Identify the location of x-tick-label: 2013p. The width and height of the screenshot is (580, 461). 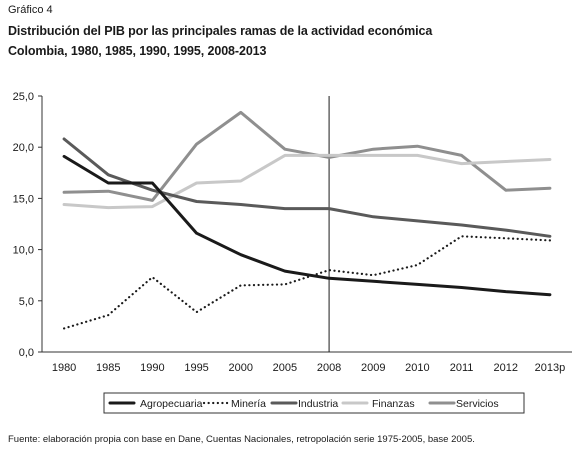
(550, 368).